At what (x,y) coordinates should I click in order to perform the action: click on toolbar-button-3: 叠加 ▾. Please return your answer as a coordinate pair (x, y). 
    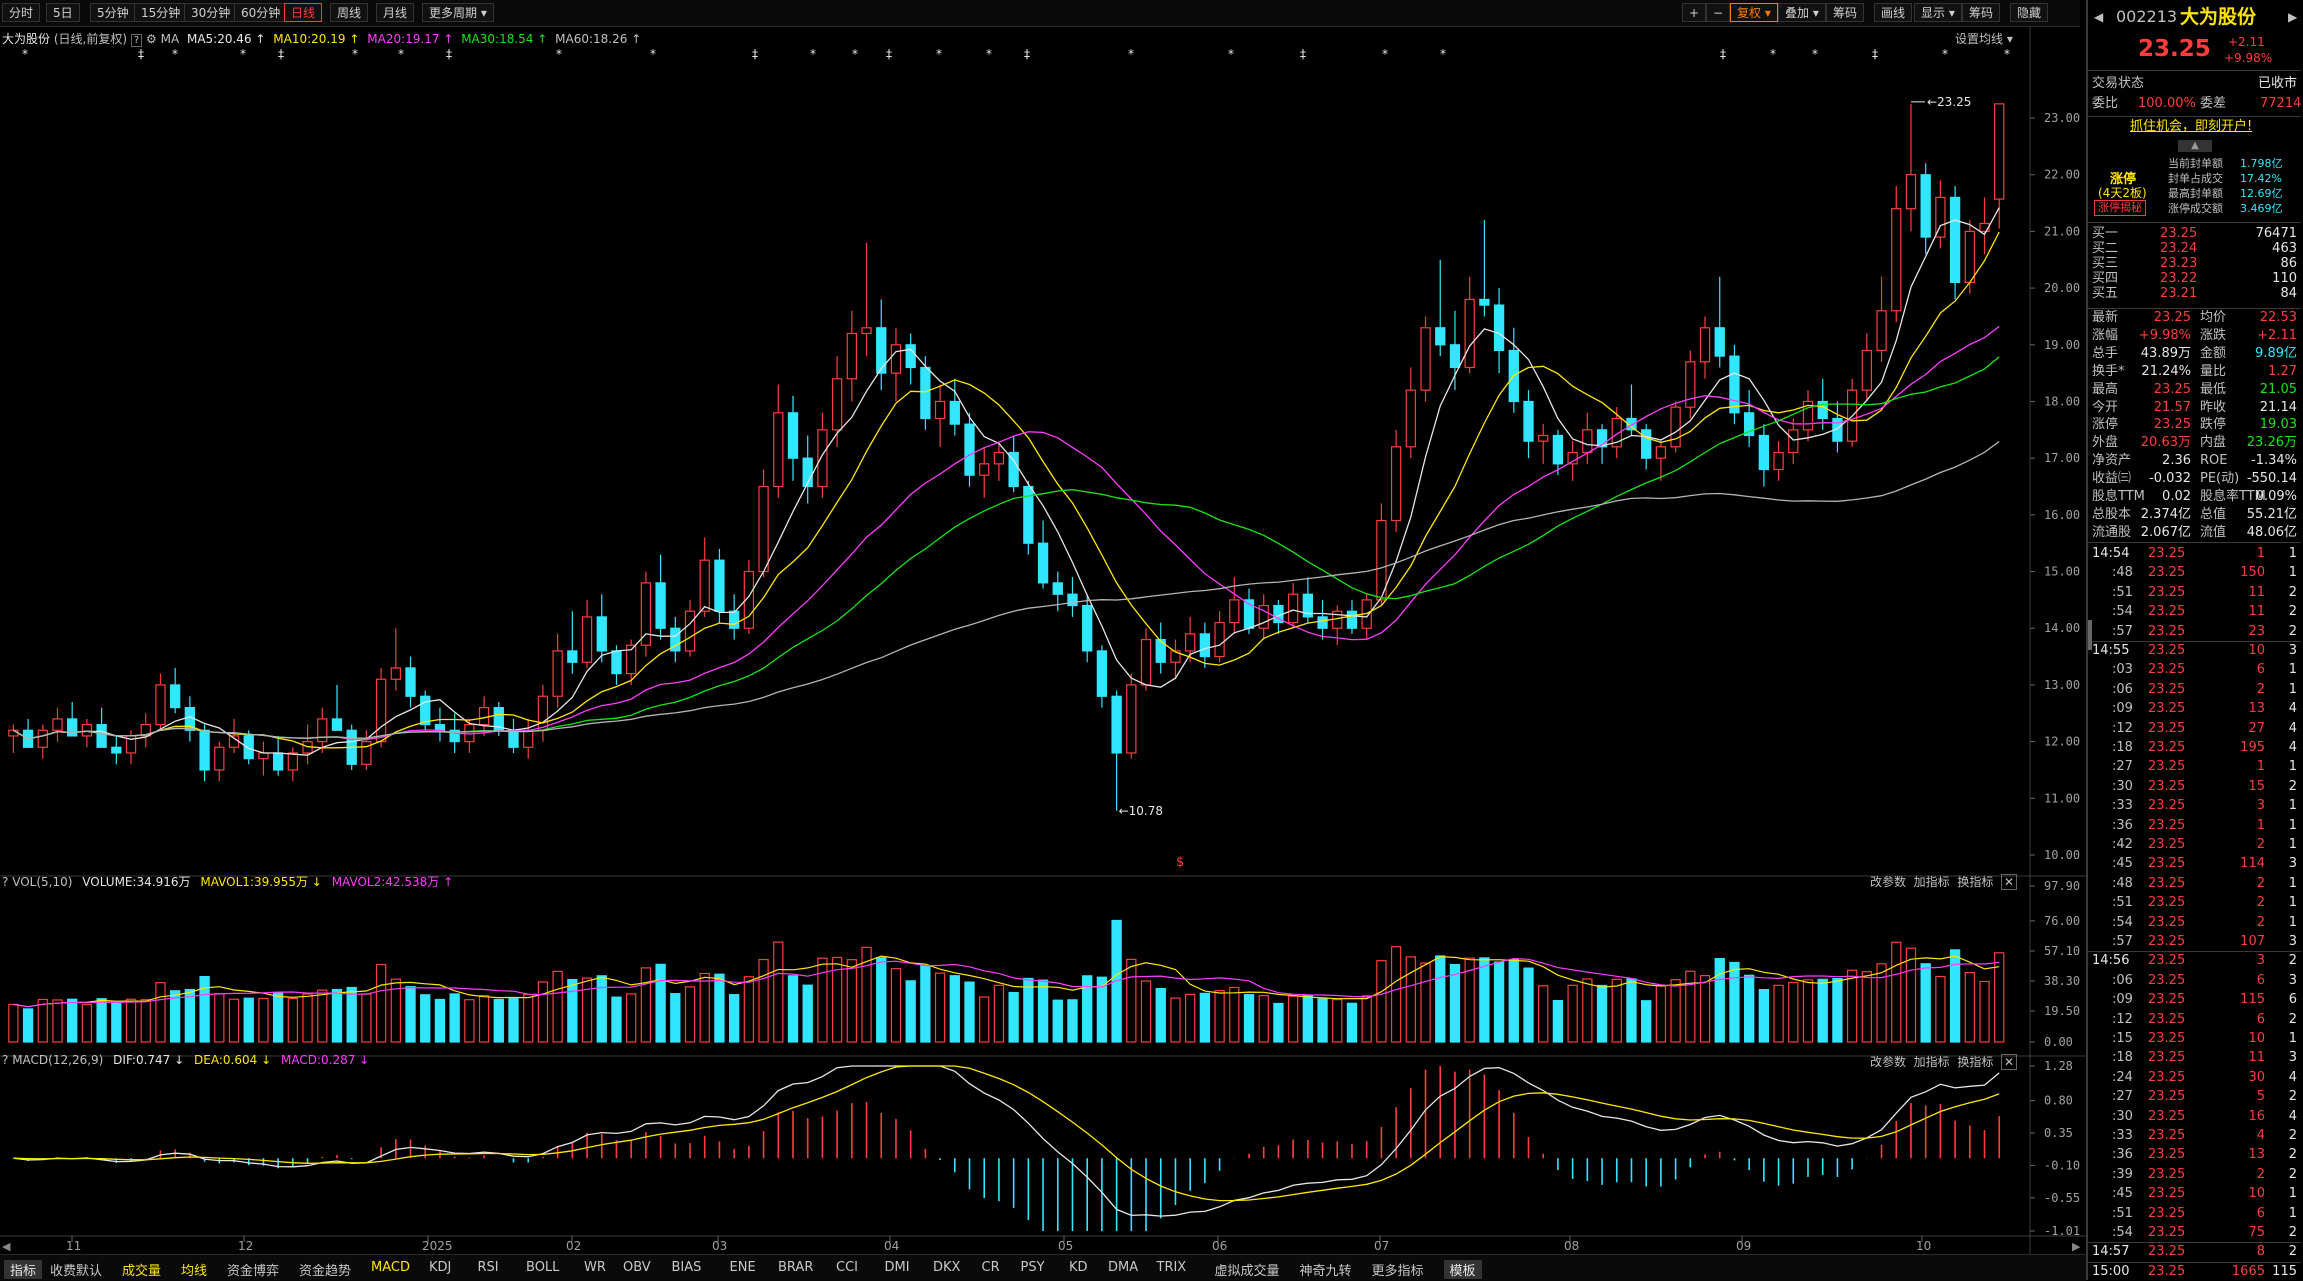
    Looking at the image, I should click on (1802, 12).